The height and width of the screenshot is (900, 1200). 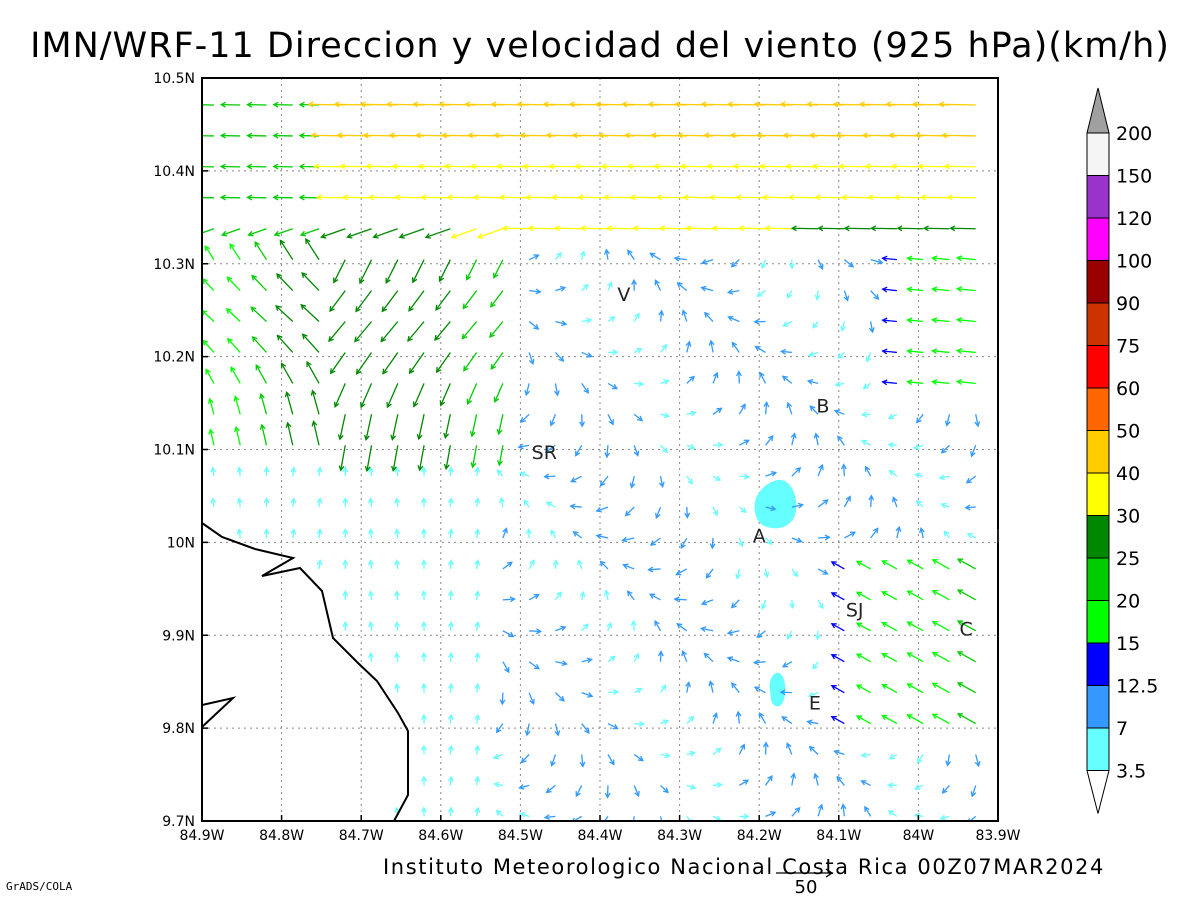 I want to click on colorbar-top-cap, so click(x=1098, y=110).